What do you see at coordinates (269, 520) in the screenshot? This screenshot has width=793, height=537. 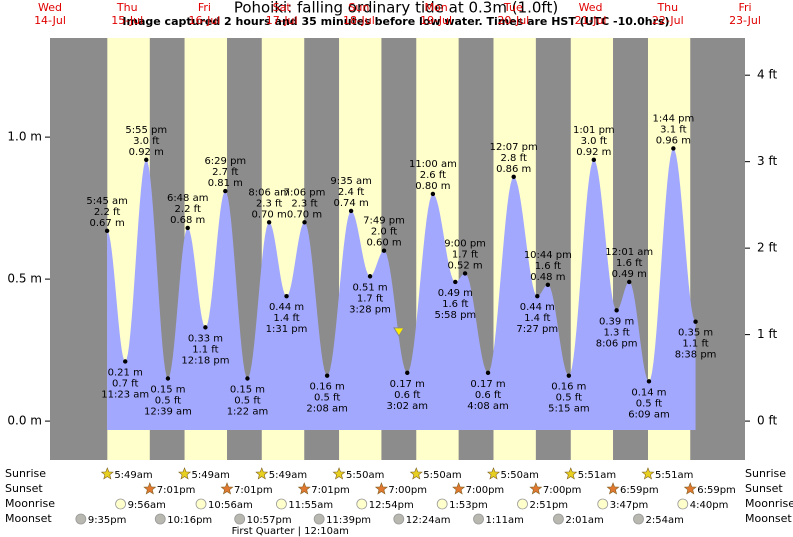 I see `moonset-time: 10:57pm` at bounding box center [269, 520].